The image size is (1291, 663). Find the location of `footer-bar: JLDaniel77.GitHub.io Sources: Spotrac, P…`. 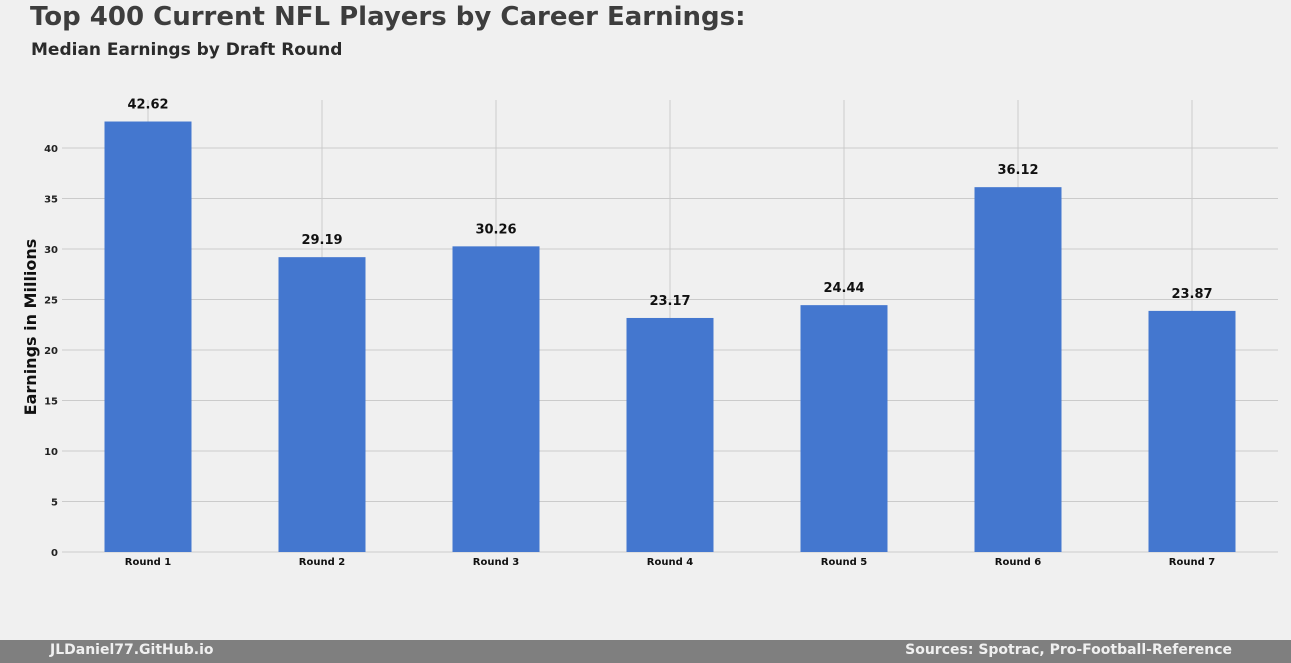

footer-bar: JLDaniel77.GitHub.io Sources: Spotrac, P… is located at coordinates (645, 651).